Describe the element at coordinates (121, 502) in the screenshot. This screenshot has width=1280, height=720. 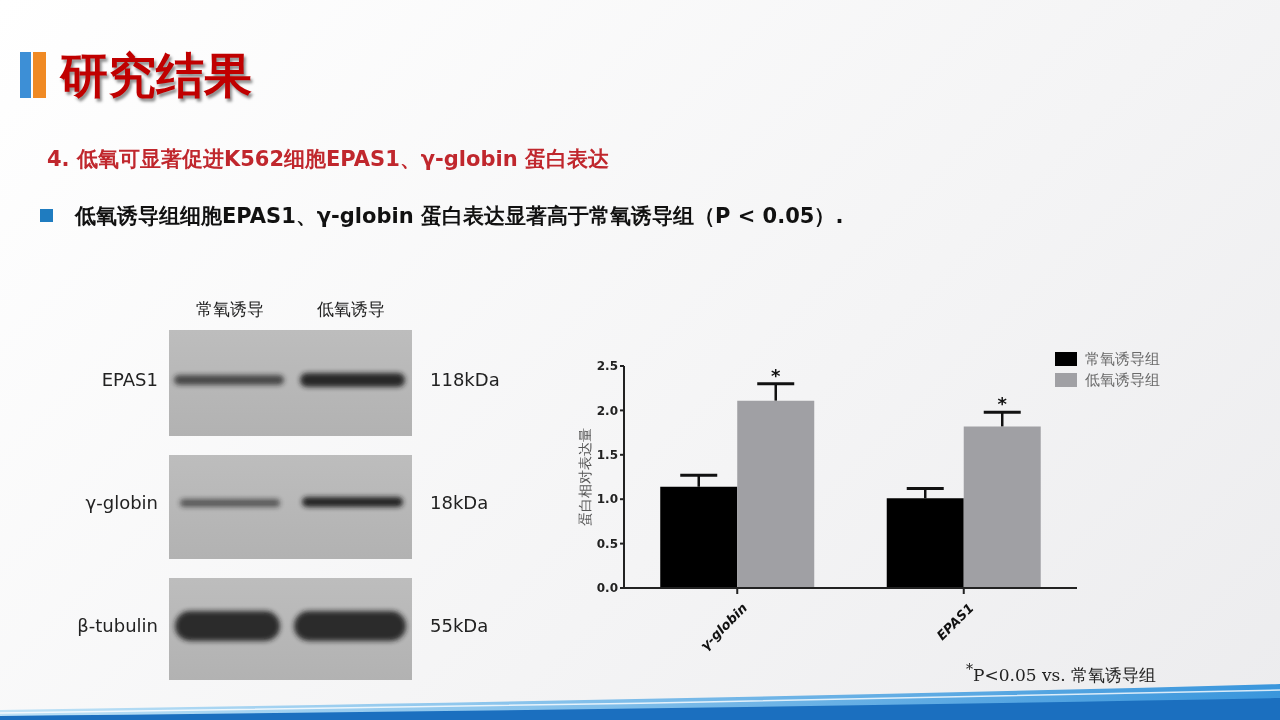
I see `category-label: γ-globin` at that location.